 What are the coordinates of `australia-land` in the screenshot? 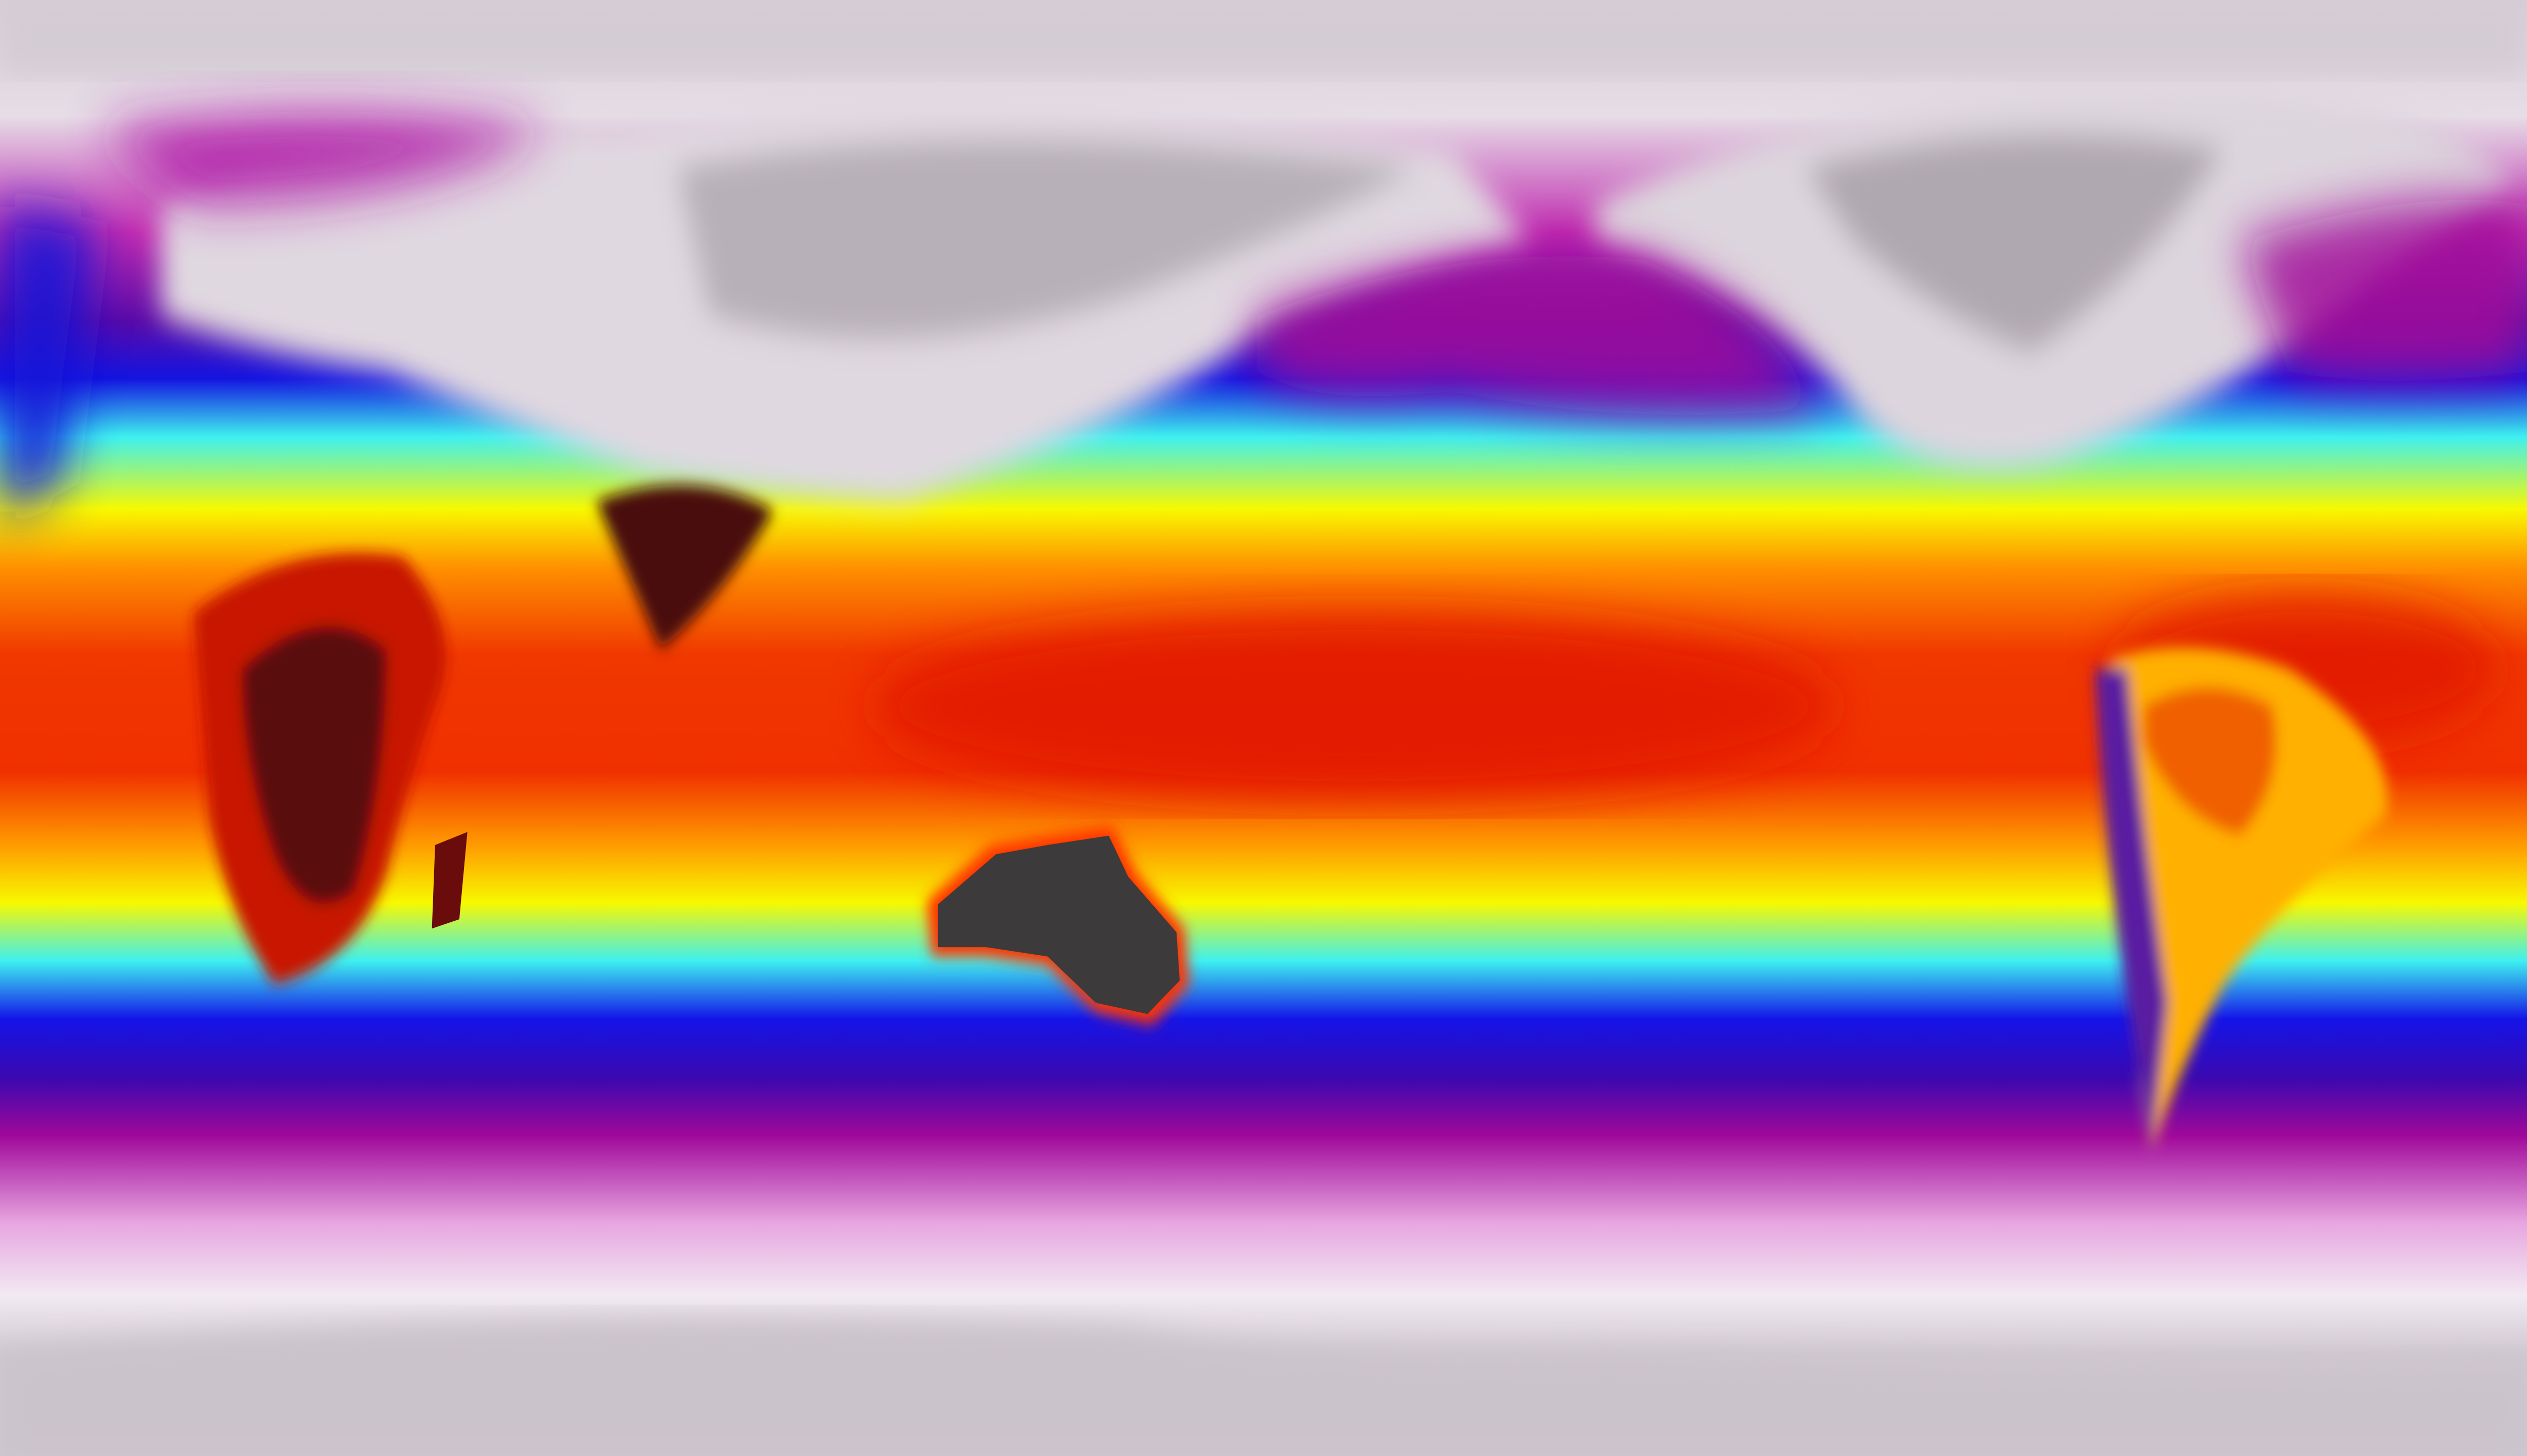 It's located at (1058, 925).